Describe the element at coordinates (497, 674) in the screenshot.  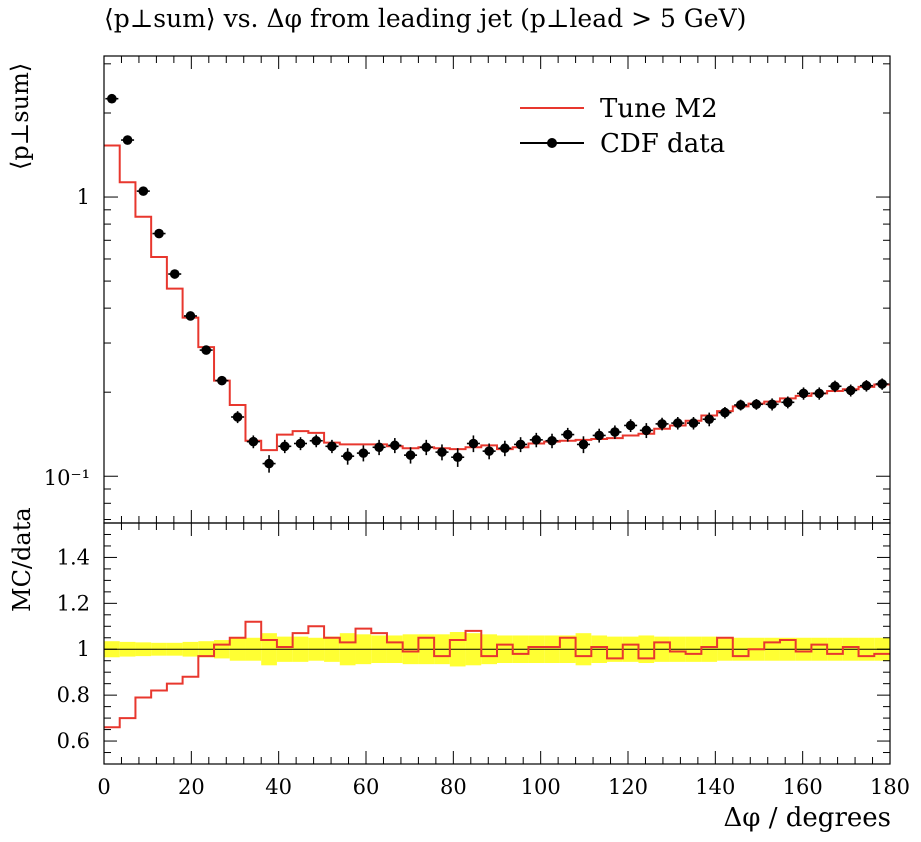
I see `ratio-line-tune-m2` at that location.